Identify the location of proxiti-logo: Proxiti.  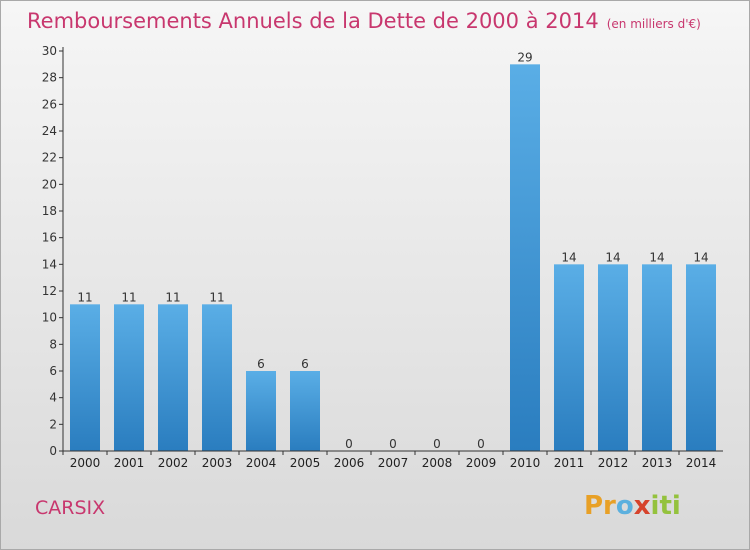
(632, 506).